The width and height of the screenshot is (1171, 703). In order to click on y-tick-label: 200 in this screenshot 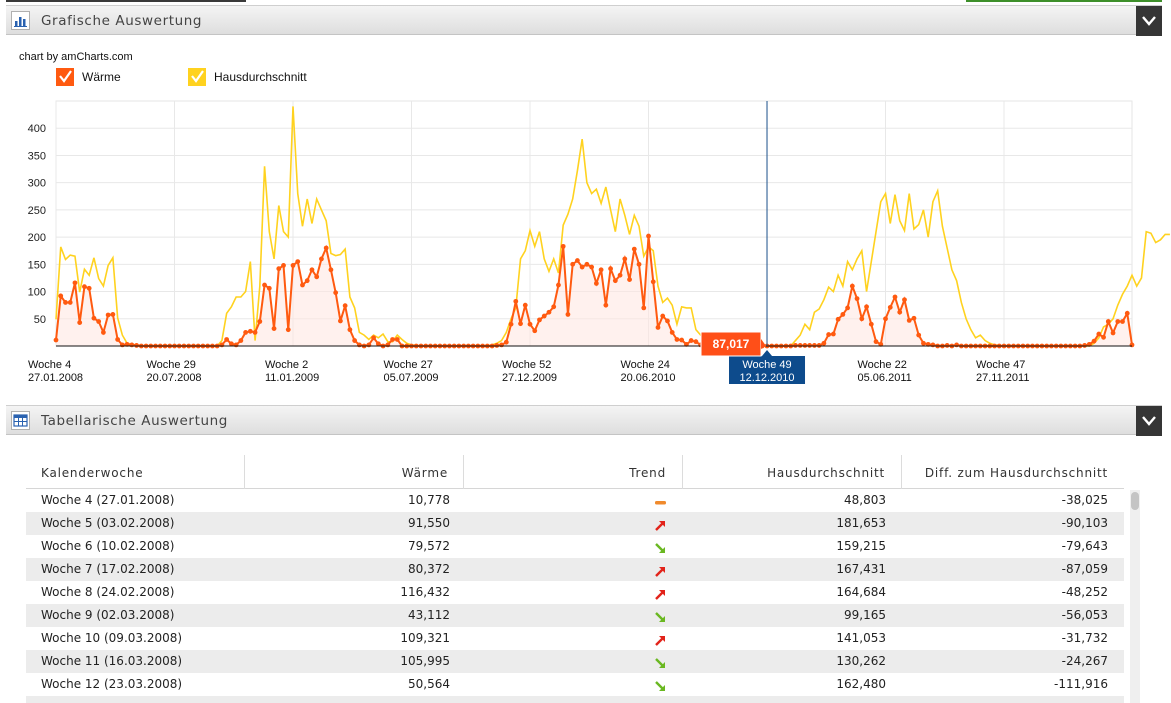, I will do `click(37, 238)`.